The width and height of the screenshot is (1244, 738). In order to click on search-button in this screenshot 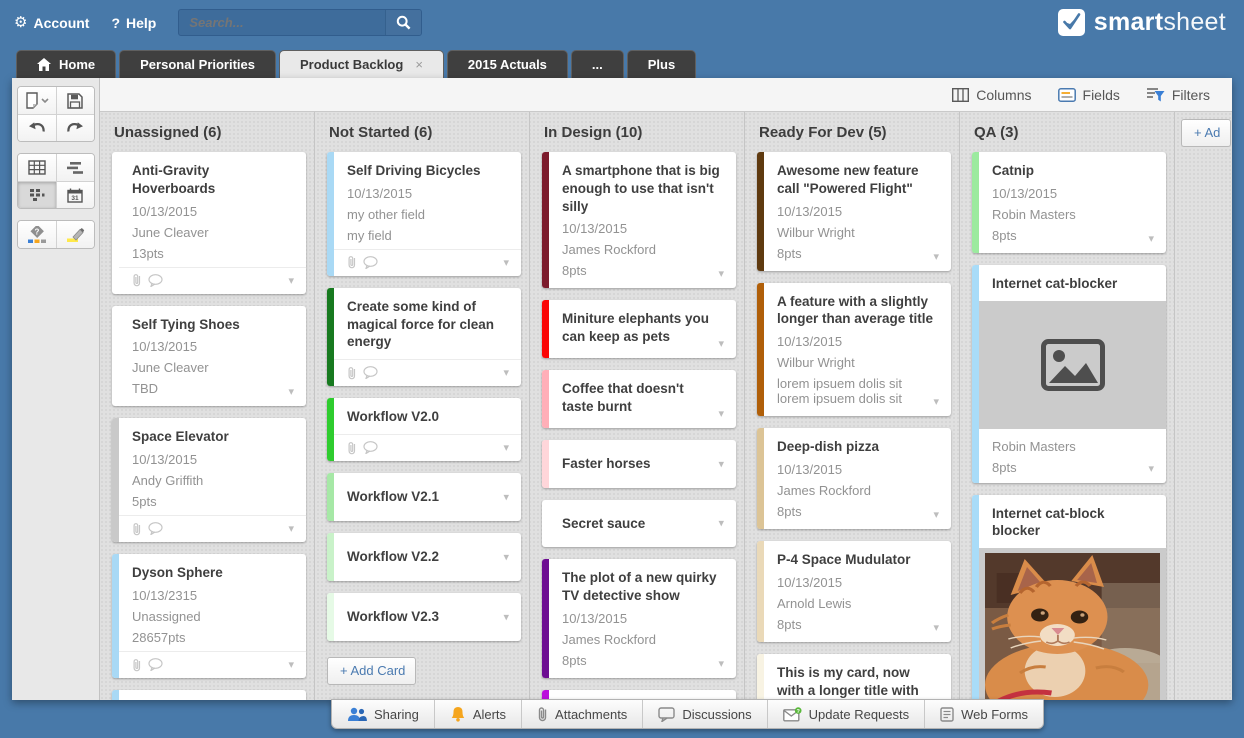, I will do `click(403, 22)`.